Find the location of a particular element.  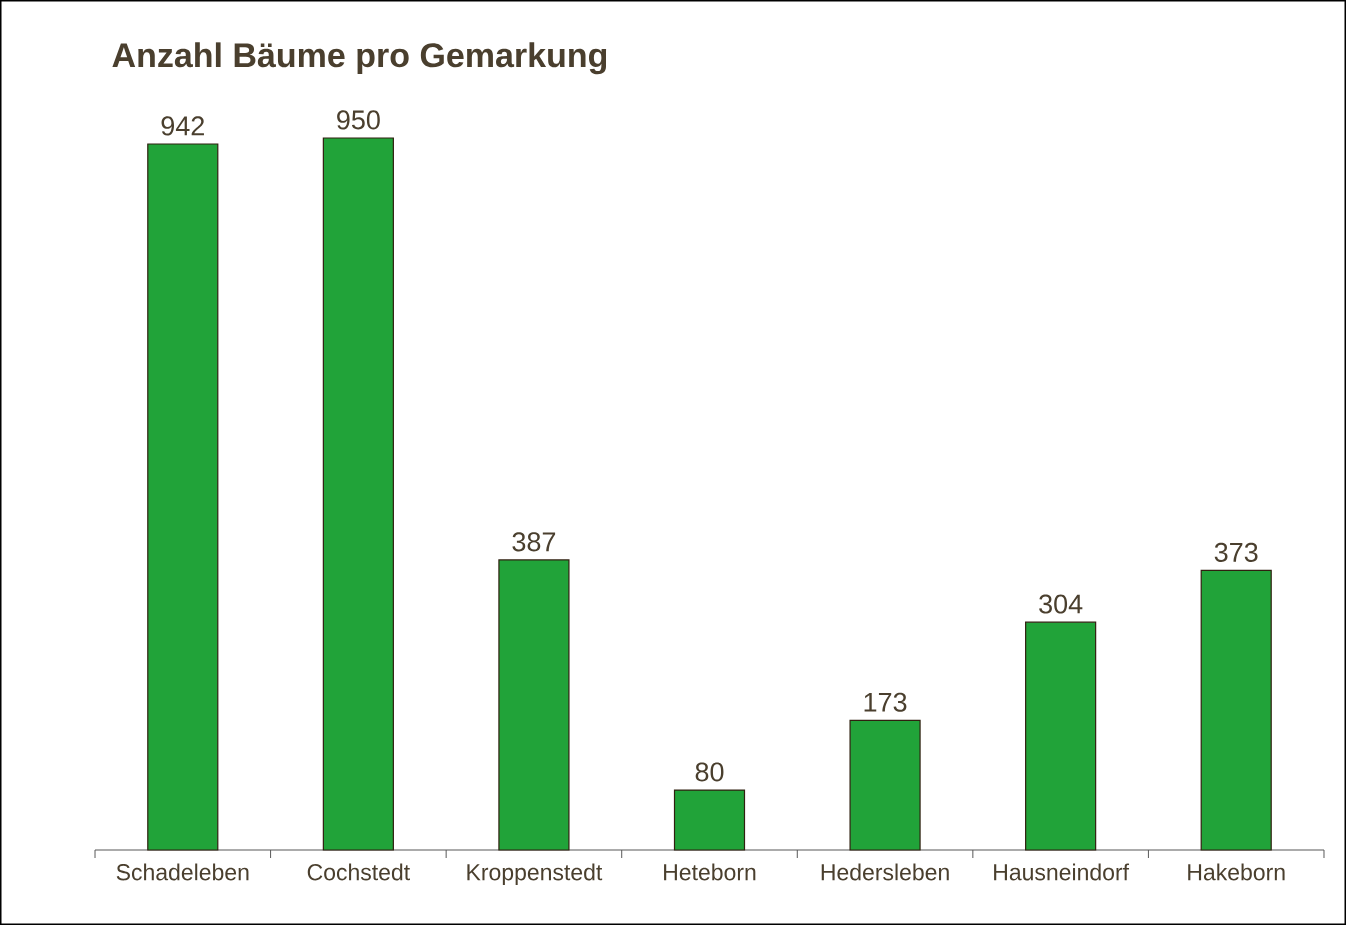

data-label: 304 is located at coordinates (1061, 604).